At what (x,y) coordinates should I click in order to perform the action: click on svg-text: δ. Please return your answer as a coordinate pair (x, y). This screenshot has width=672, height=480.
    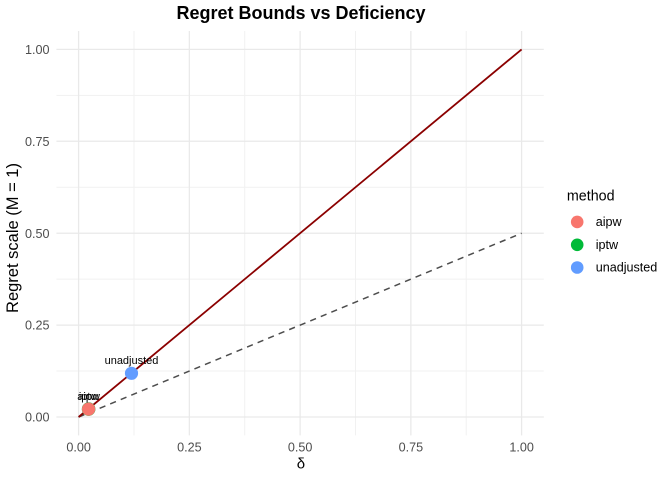
    Looking at the image, I should click on (301, 464).